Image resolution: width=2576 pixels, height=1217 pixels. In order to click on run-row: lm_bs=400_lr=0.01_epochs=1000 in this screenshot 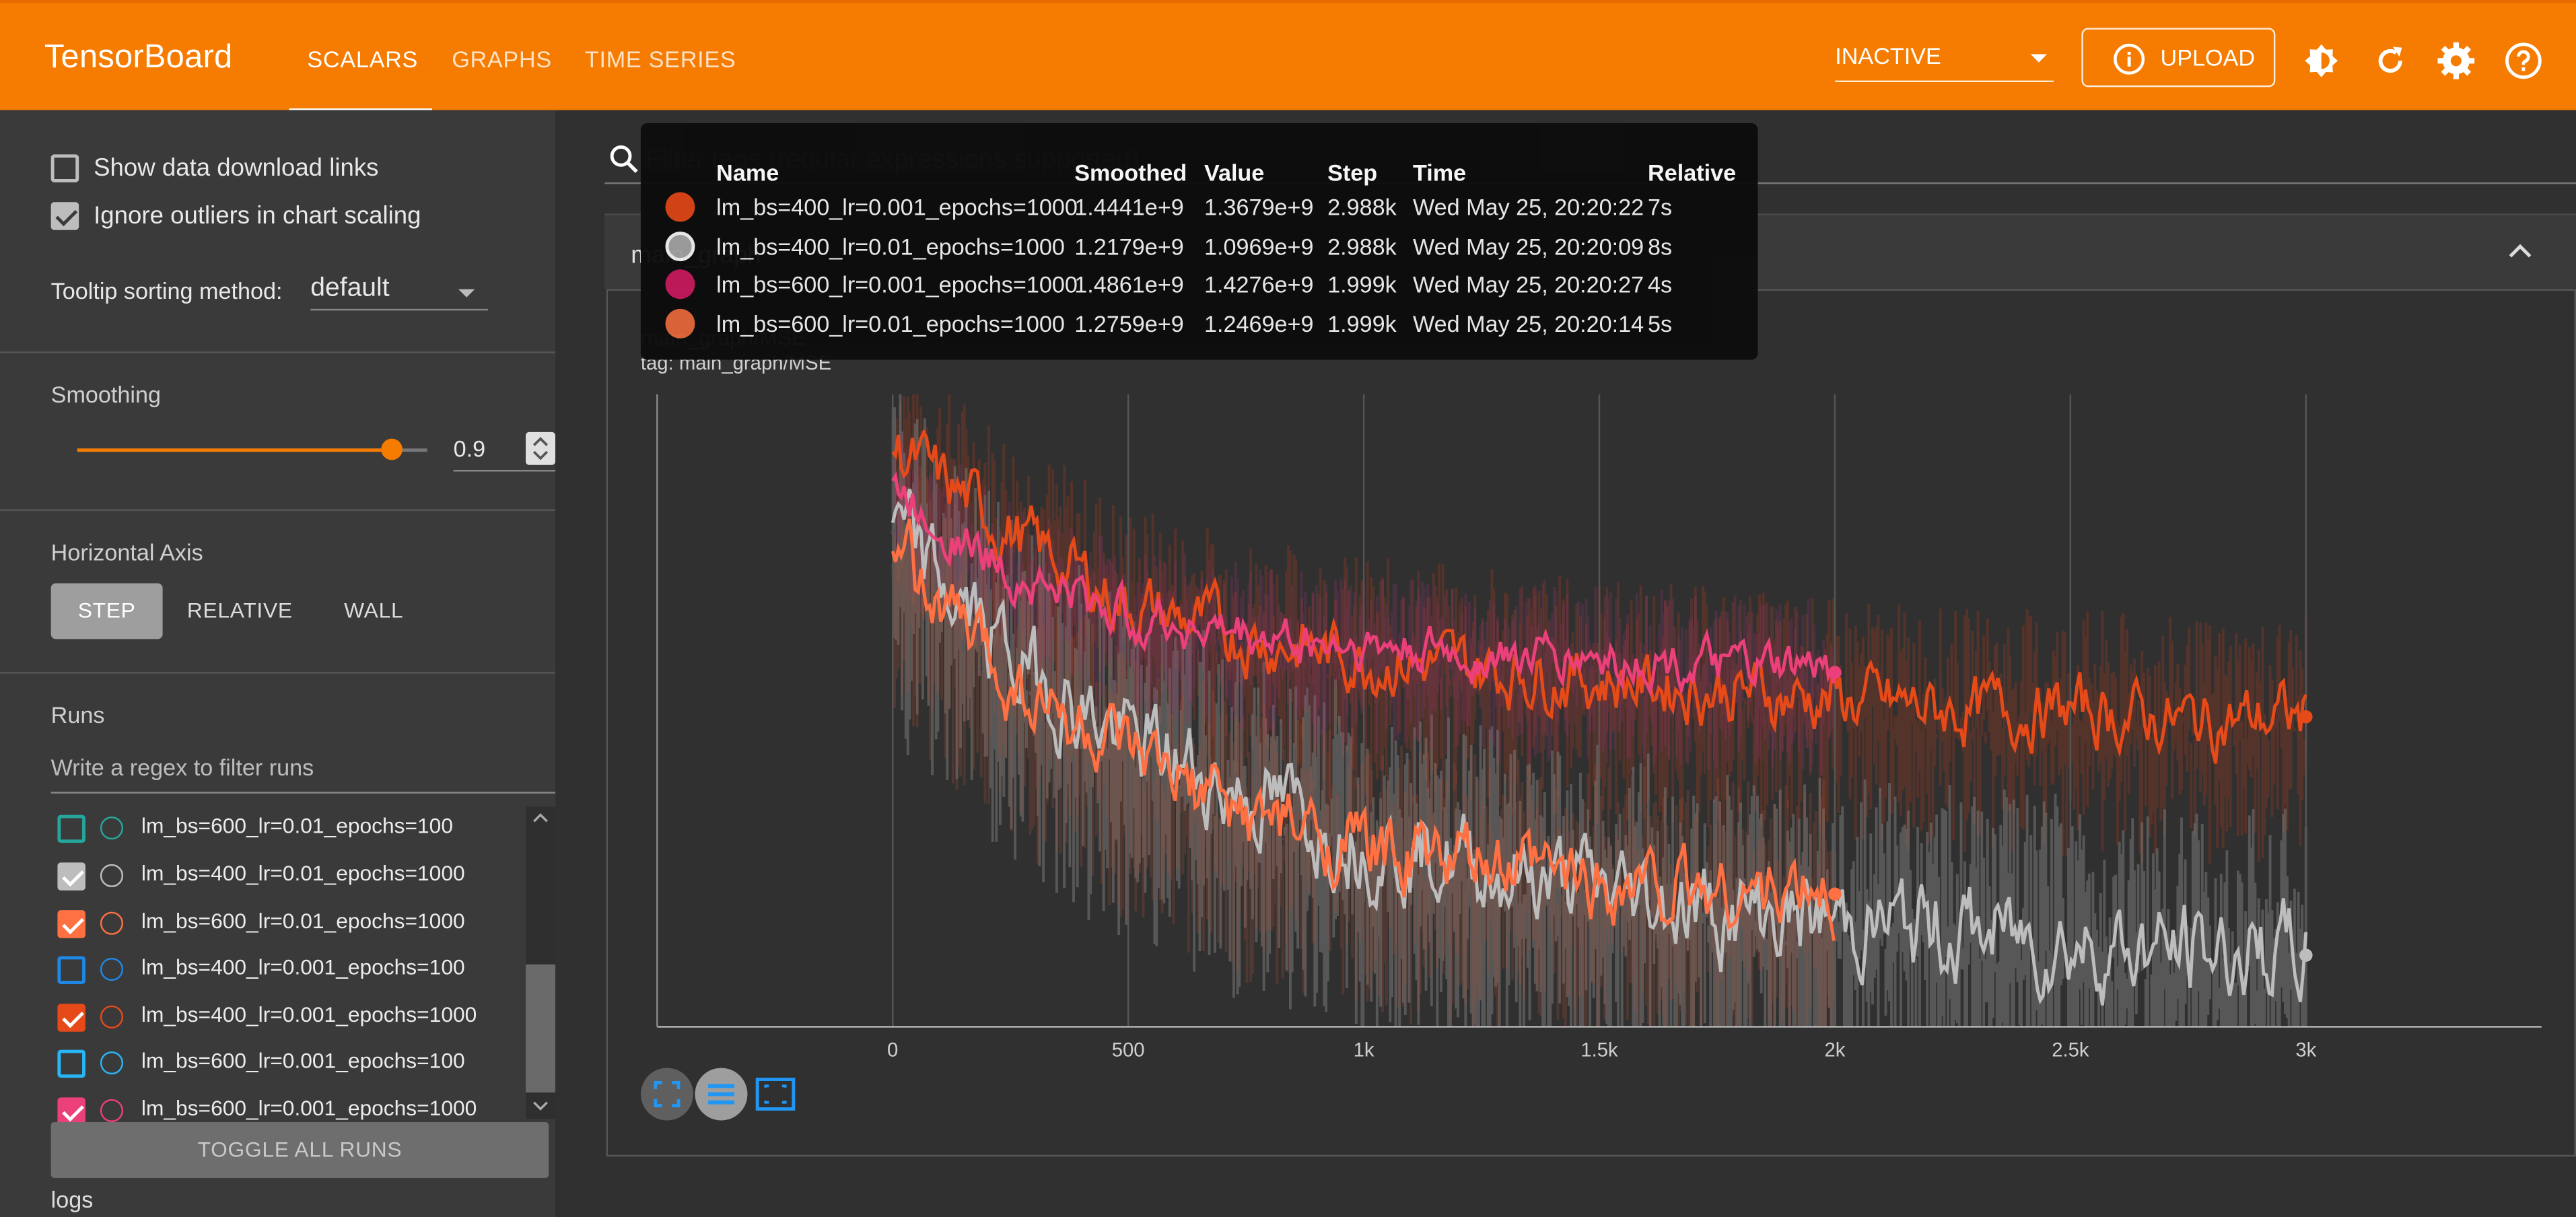, I will do `click(263, 876)`.